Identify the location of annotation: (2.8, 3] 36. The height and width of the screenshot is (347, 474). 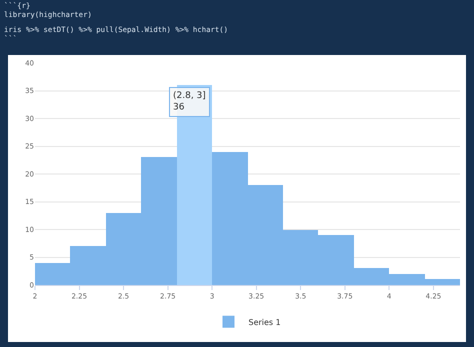
(189, 102).